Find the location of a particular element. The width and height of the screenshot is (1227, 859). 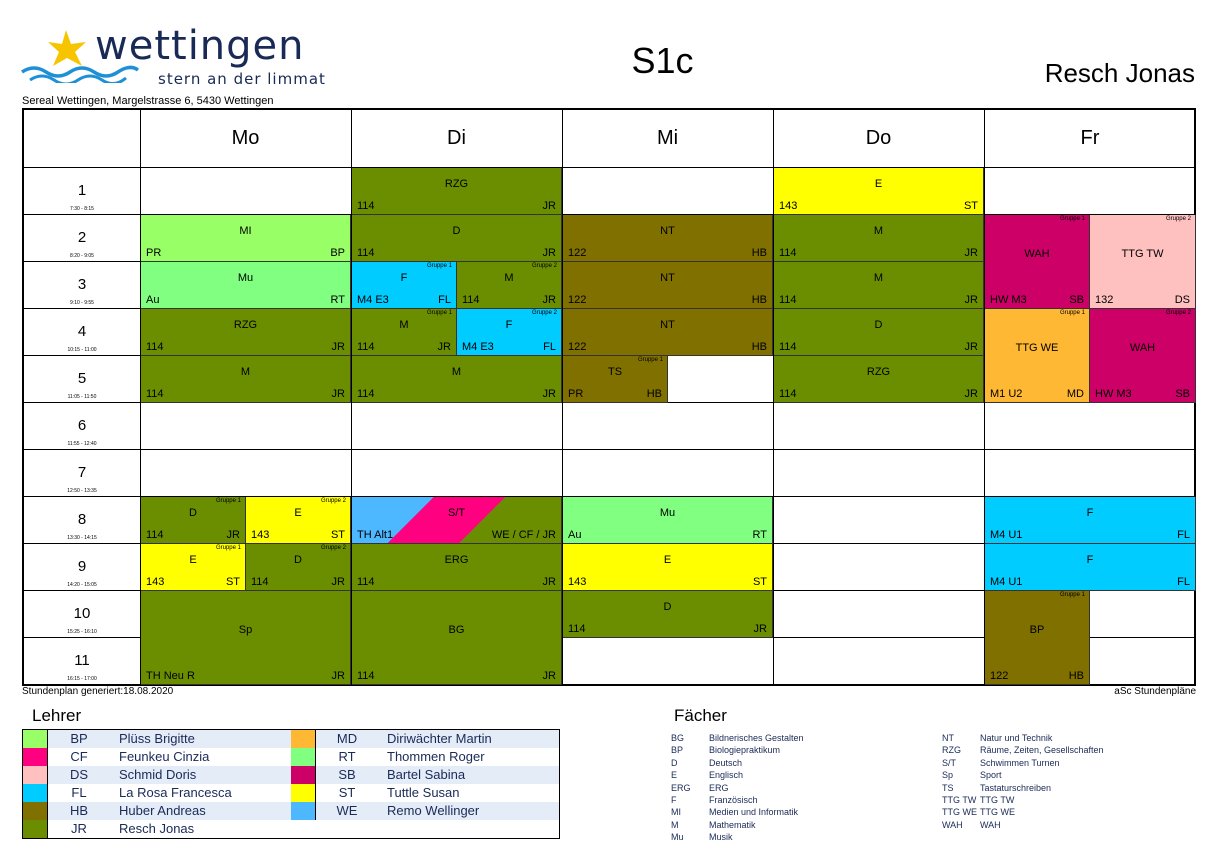

lesson-subject: F is located at coordinates (404, 278).